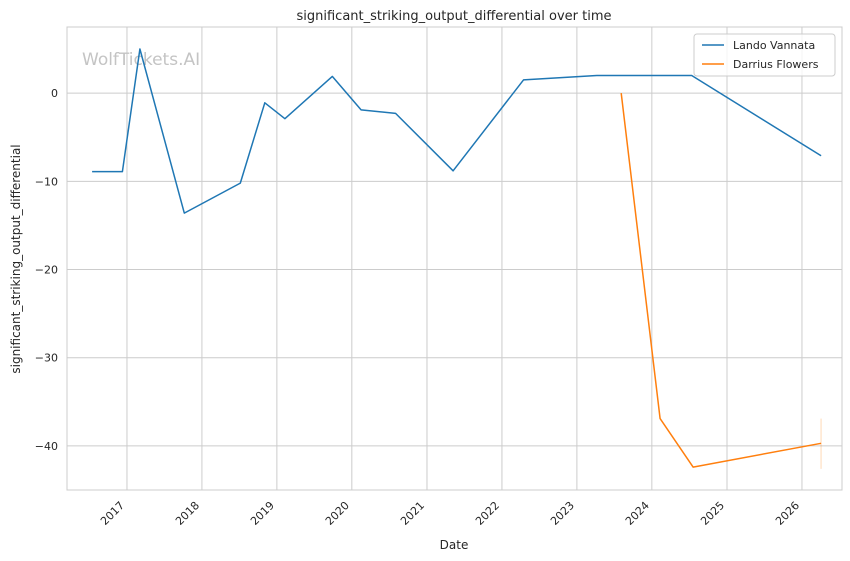  What do you see at coordinates (46, 446) in the screenshot?
I see `y-tick-label: −40` at bounding box center [46, 446].